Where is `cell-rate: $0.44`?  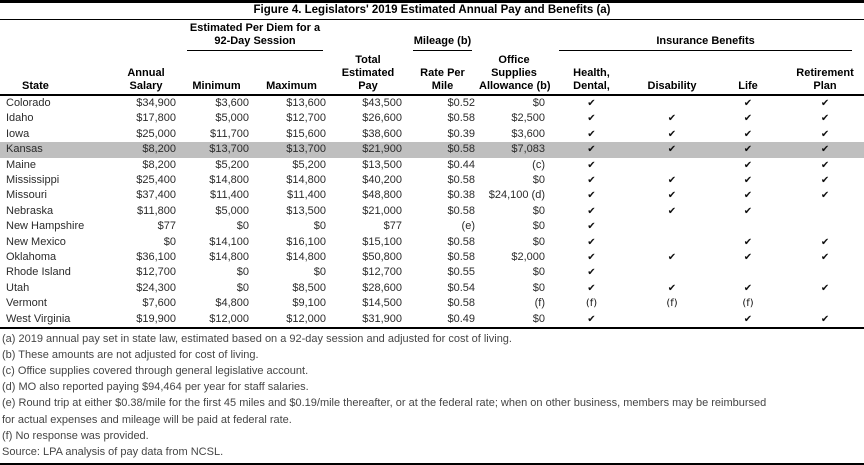 cell-rate: $0.44 is located at coordinates (461, 164).